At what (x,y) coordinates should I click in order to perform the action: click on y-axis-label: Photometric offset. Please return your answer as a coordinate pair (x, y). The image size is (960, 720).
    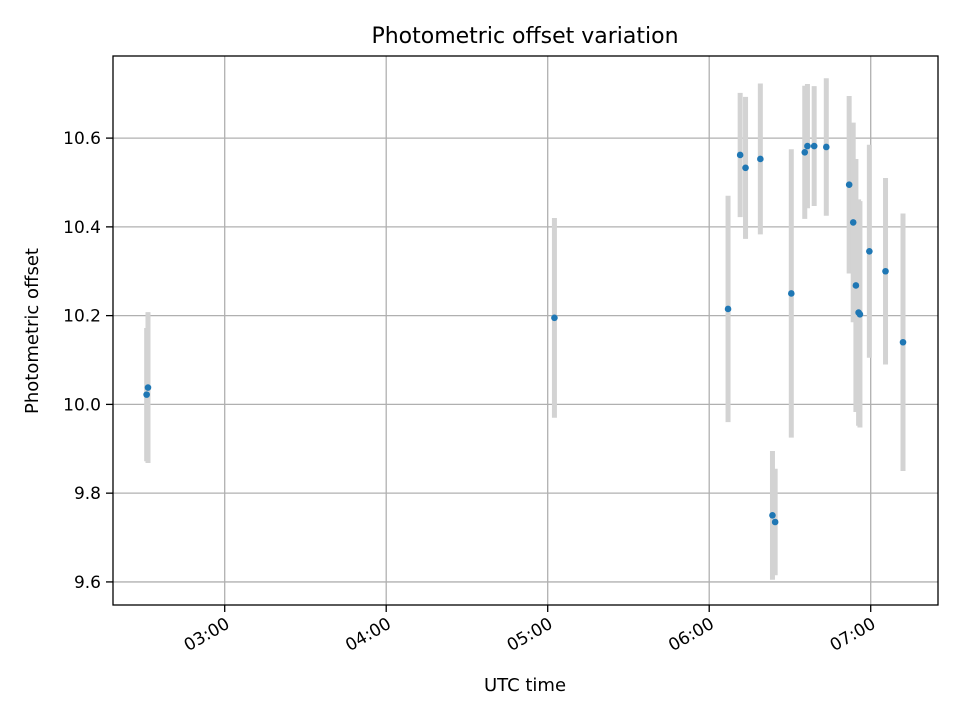
    Looking at the image, I should click on (32, 331).